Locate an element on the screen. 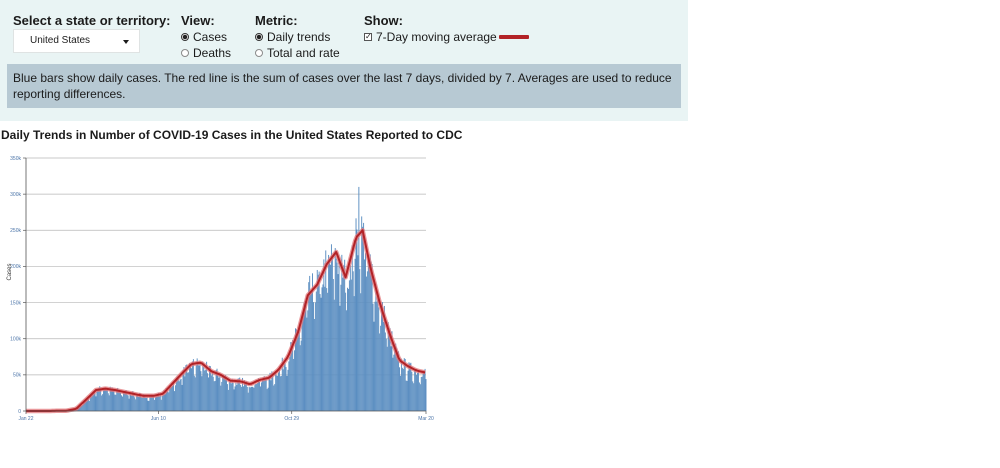 This screenshot has height=468, width=1000. y-axis-label: Cases is located at coordinates (10, 271).